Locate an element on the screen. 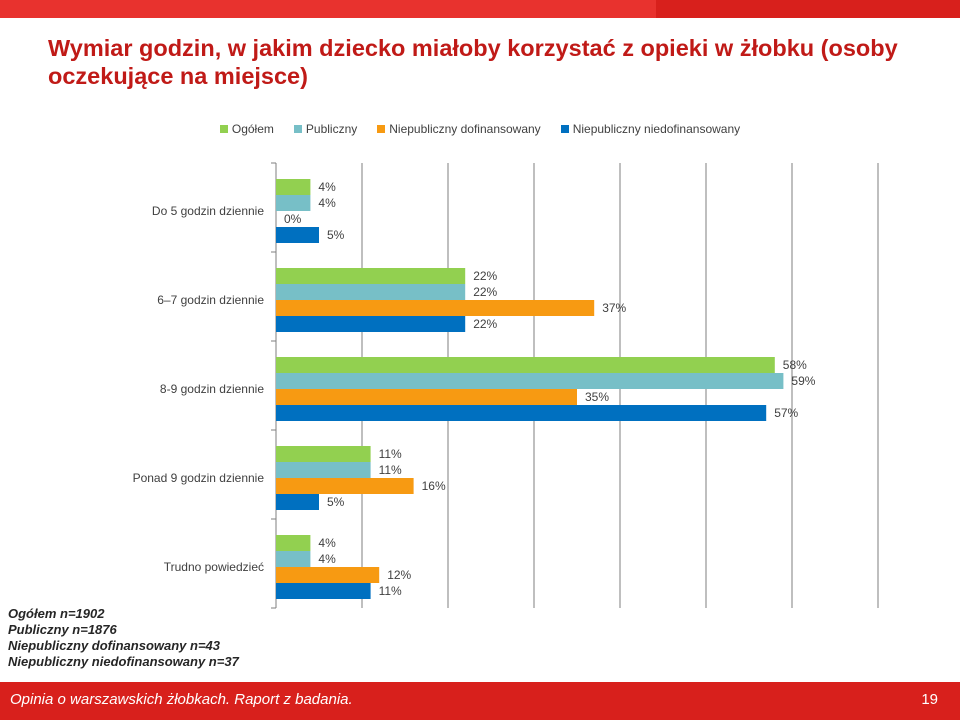 This screenshot has height=720, width=960. data-label: 12% is located at coordinates (399, 575).